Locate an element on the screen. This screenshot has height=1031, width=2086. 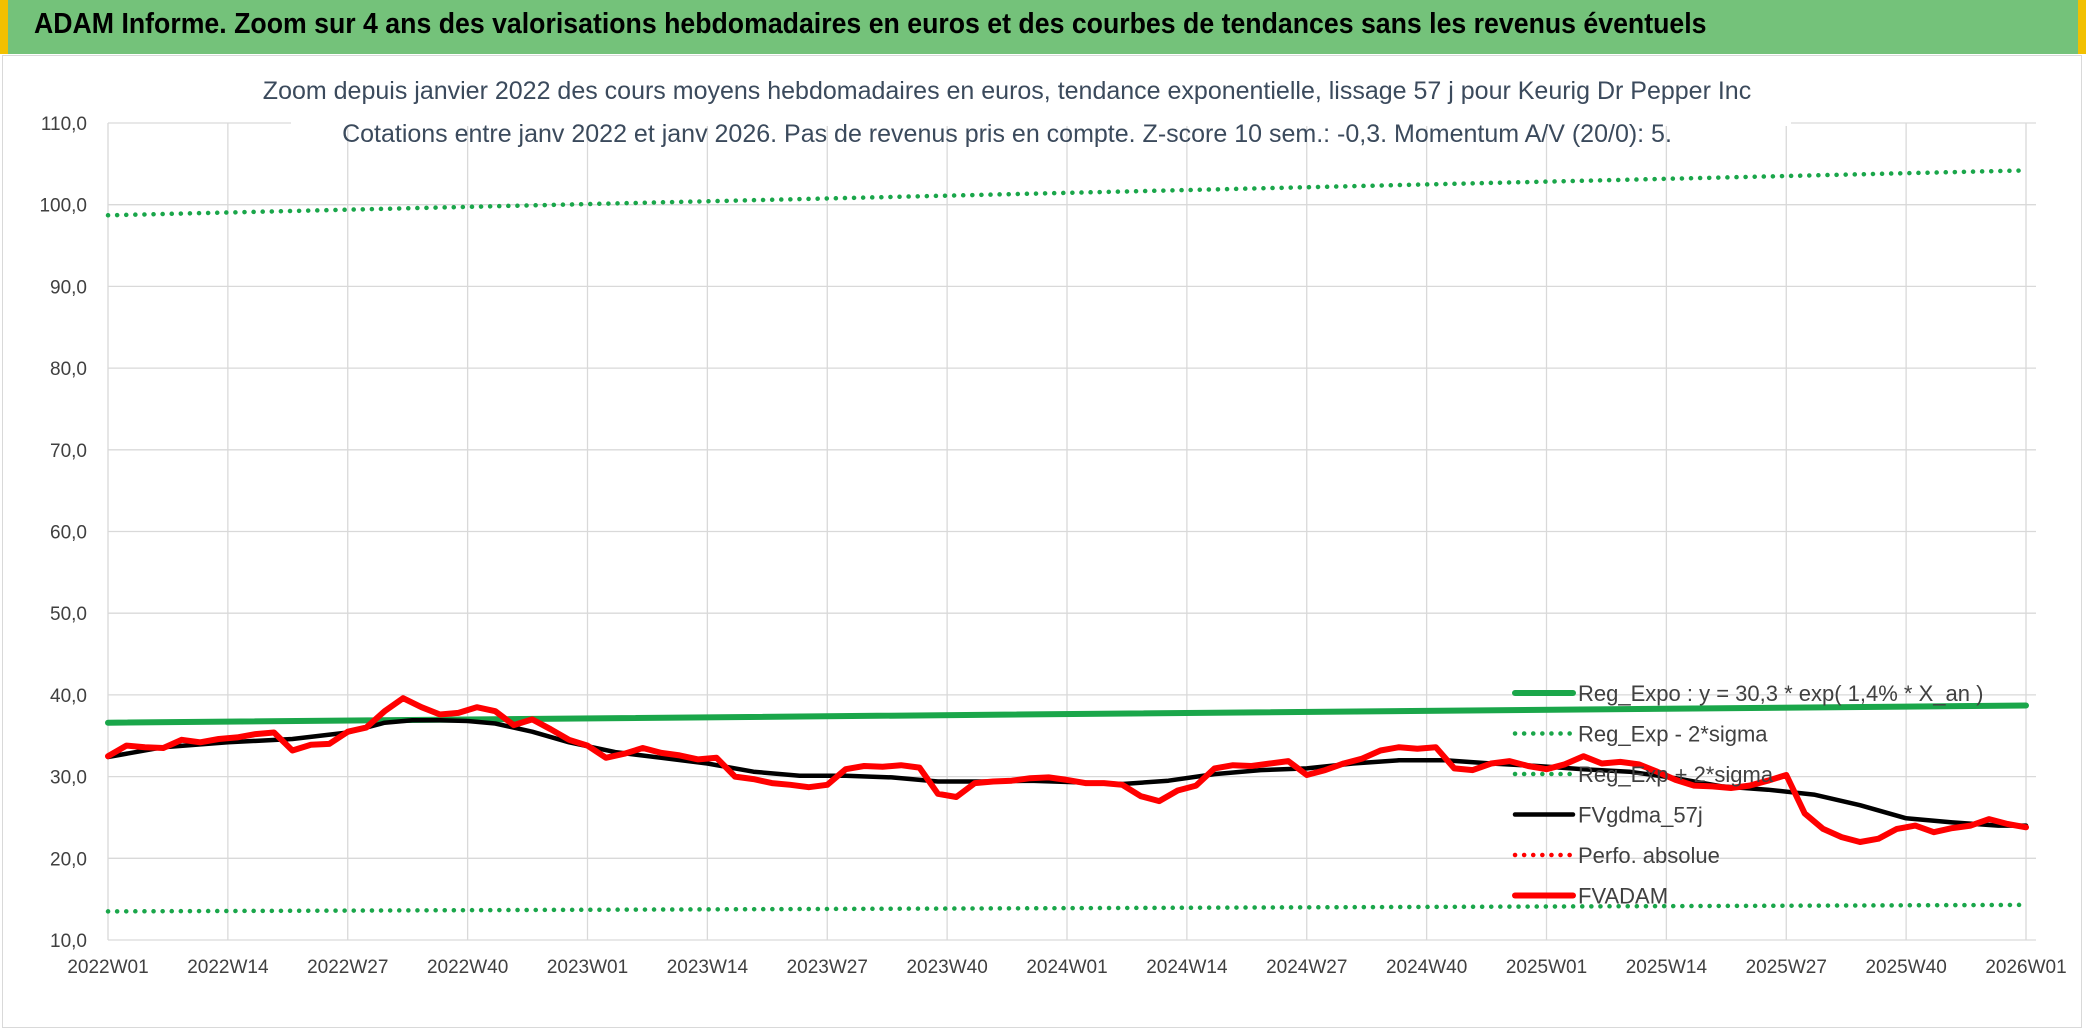
legend-label: Reg_Exp + 2*sigma is located at coordinates (1676, 774).